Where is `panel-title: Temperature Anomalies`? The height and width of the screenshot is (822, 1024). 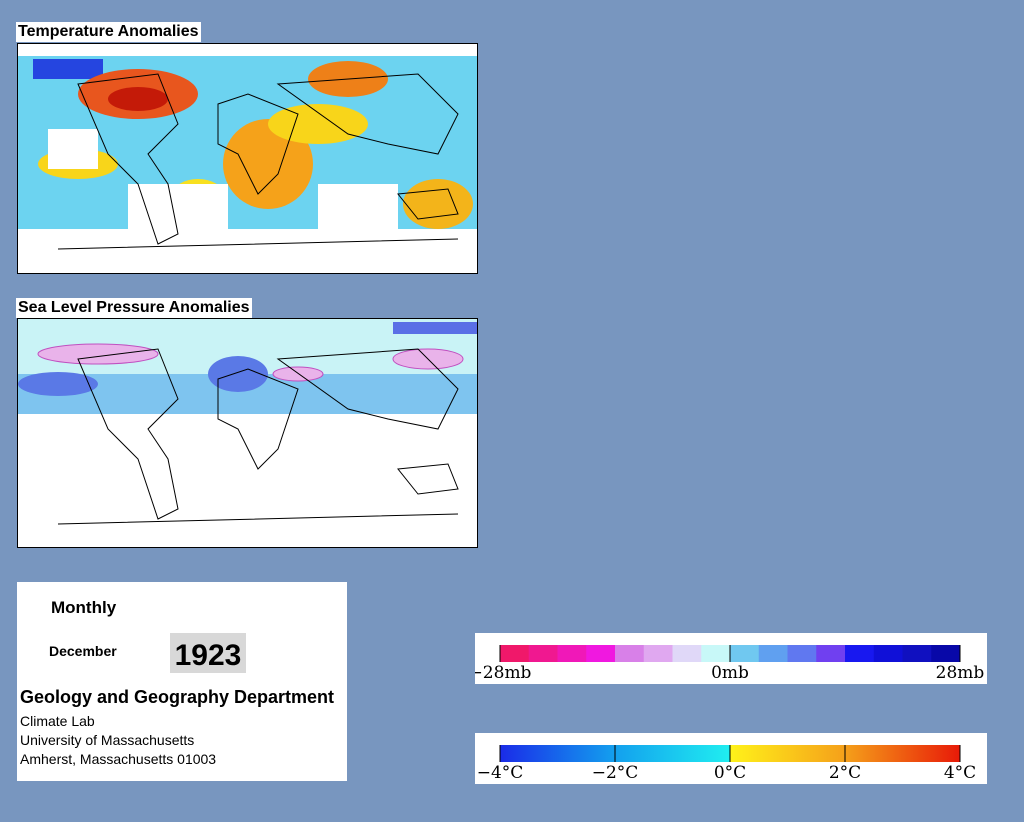 panel-title: Temperature Anomalies is located at coordinates (108, 32).